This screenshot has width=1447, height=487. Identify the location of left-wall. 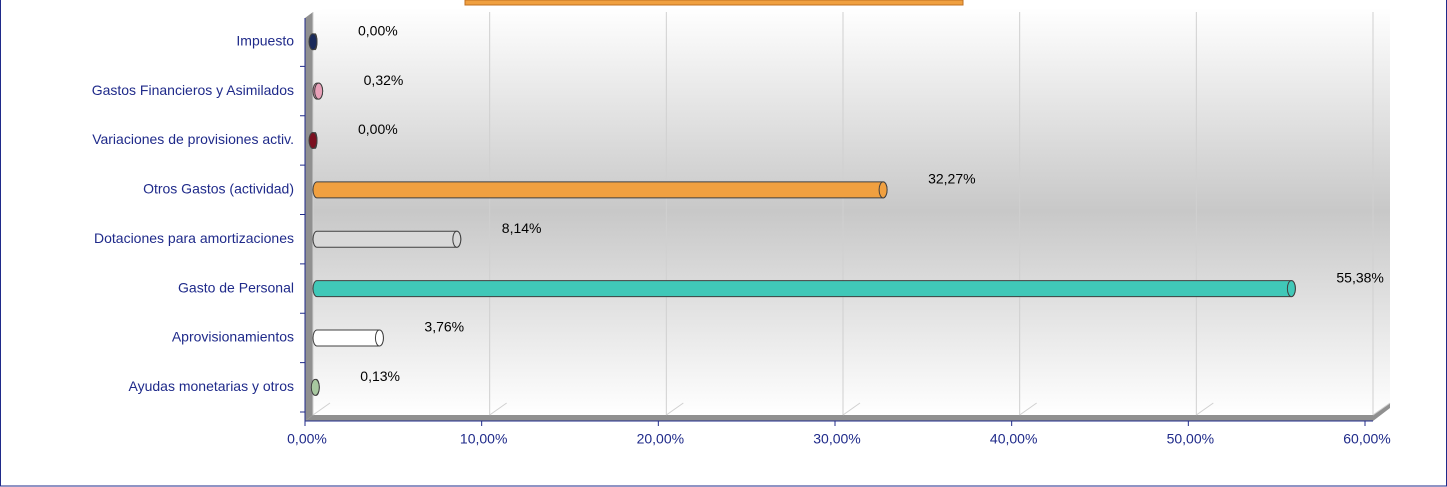
(309, 216).